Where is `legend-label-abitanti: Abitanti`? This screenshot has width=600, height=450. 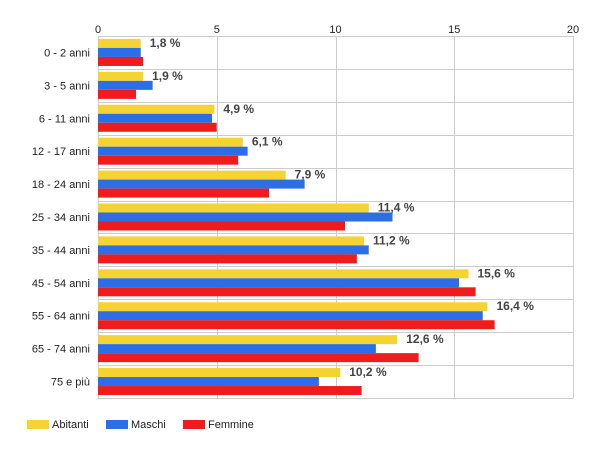
legend-label-abitanti: Abitanti is located at coordinates (70, 425).